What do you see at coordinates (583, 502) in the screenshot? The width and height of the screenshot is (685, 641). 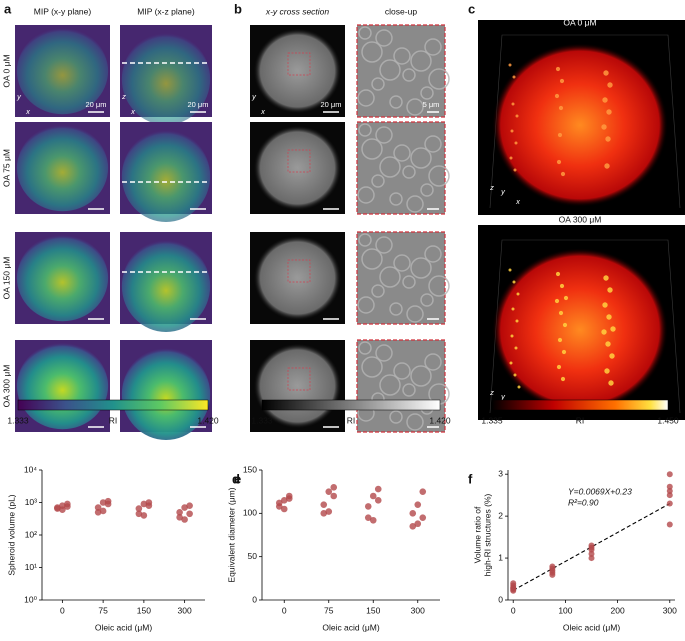 I see `annotation: R²=0.90` at bounding box center [583, 502].